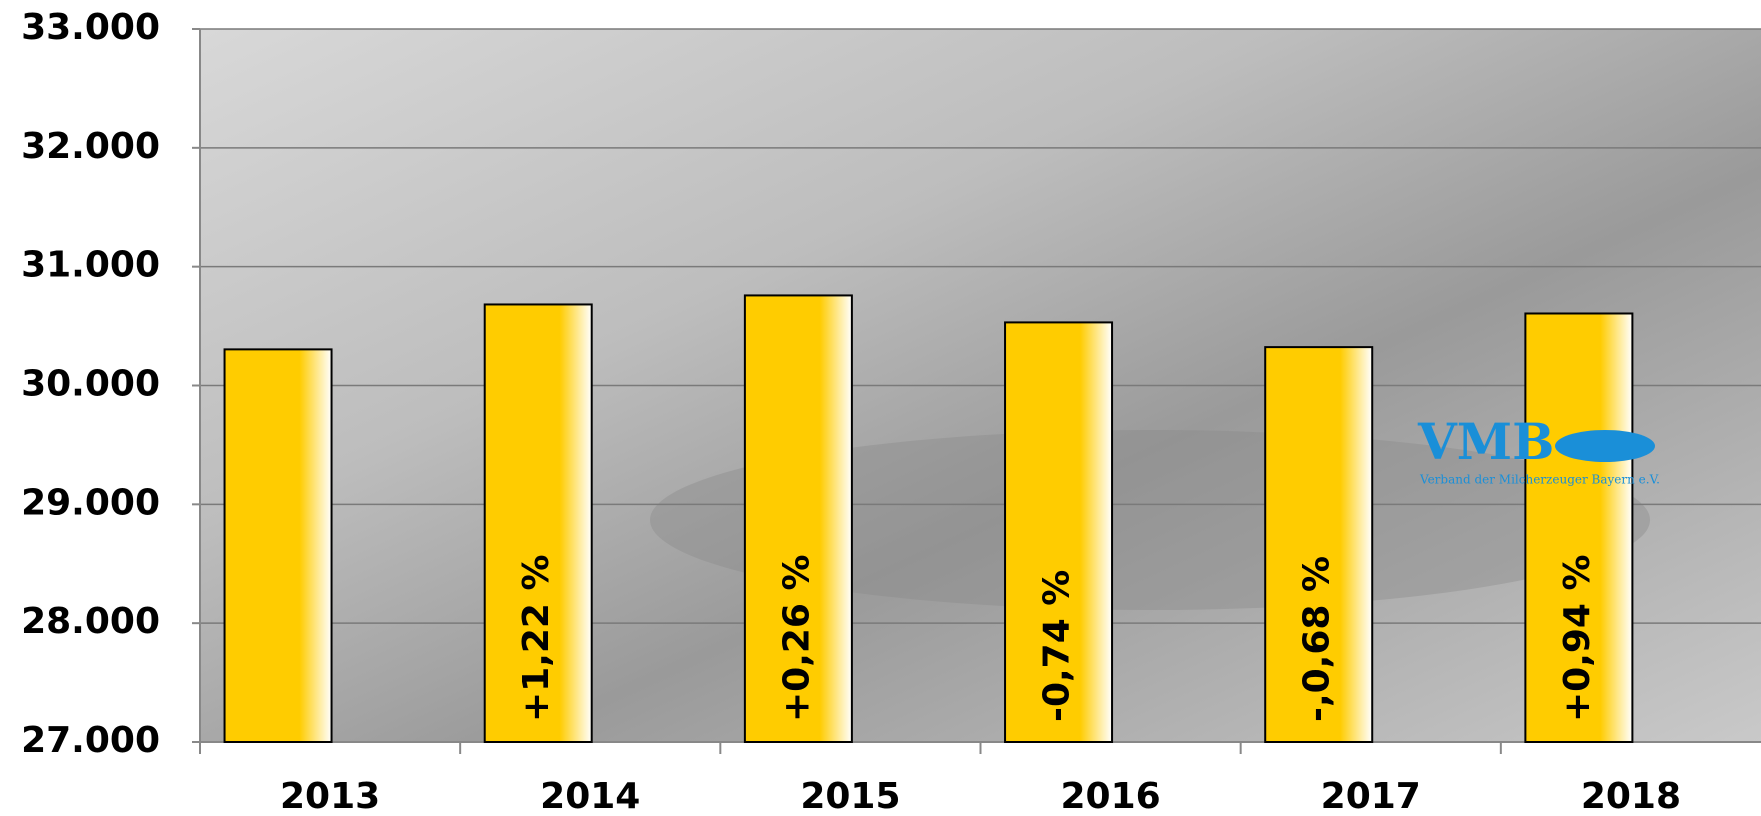  I want to click on x-tick-label: 2013, so click(330, 796).